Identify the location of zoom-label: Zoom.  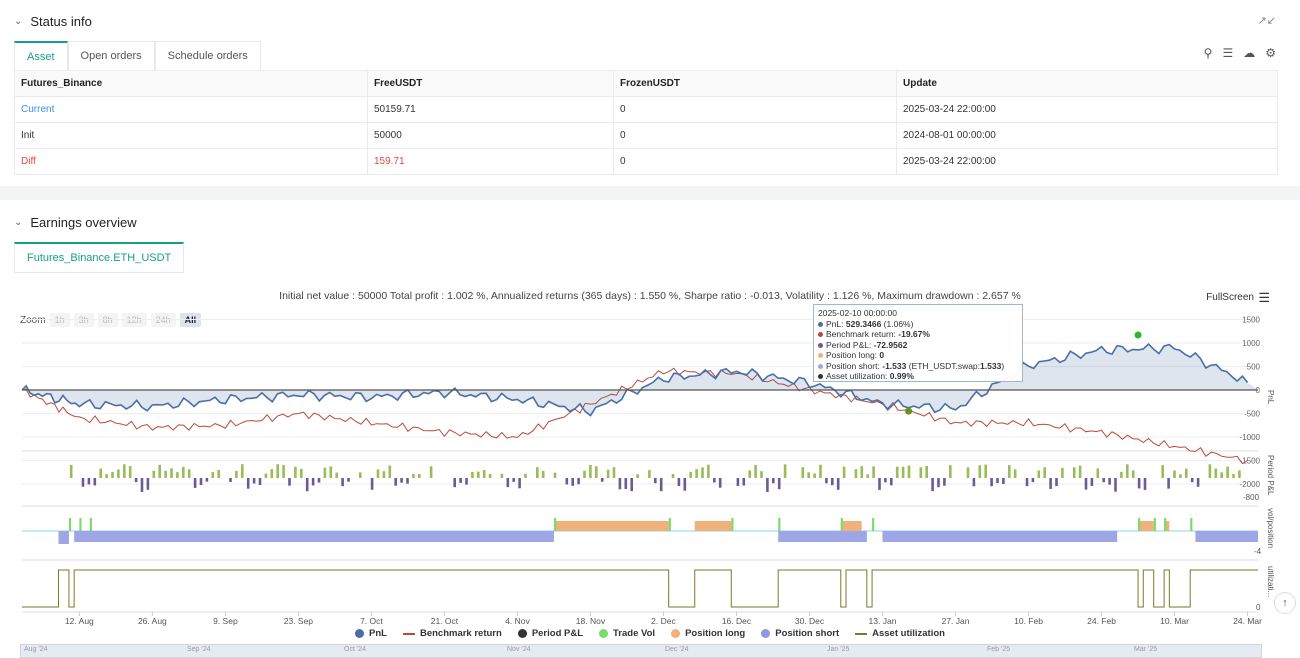
(33, 320).